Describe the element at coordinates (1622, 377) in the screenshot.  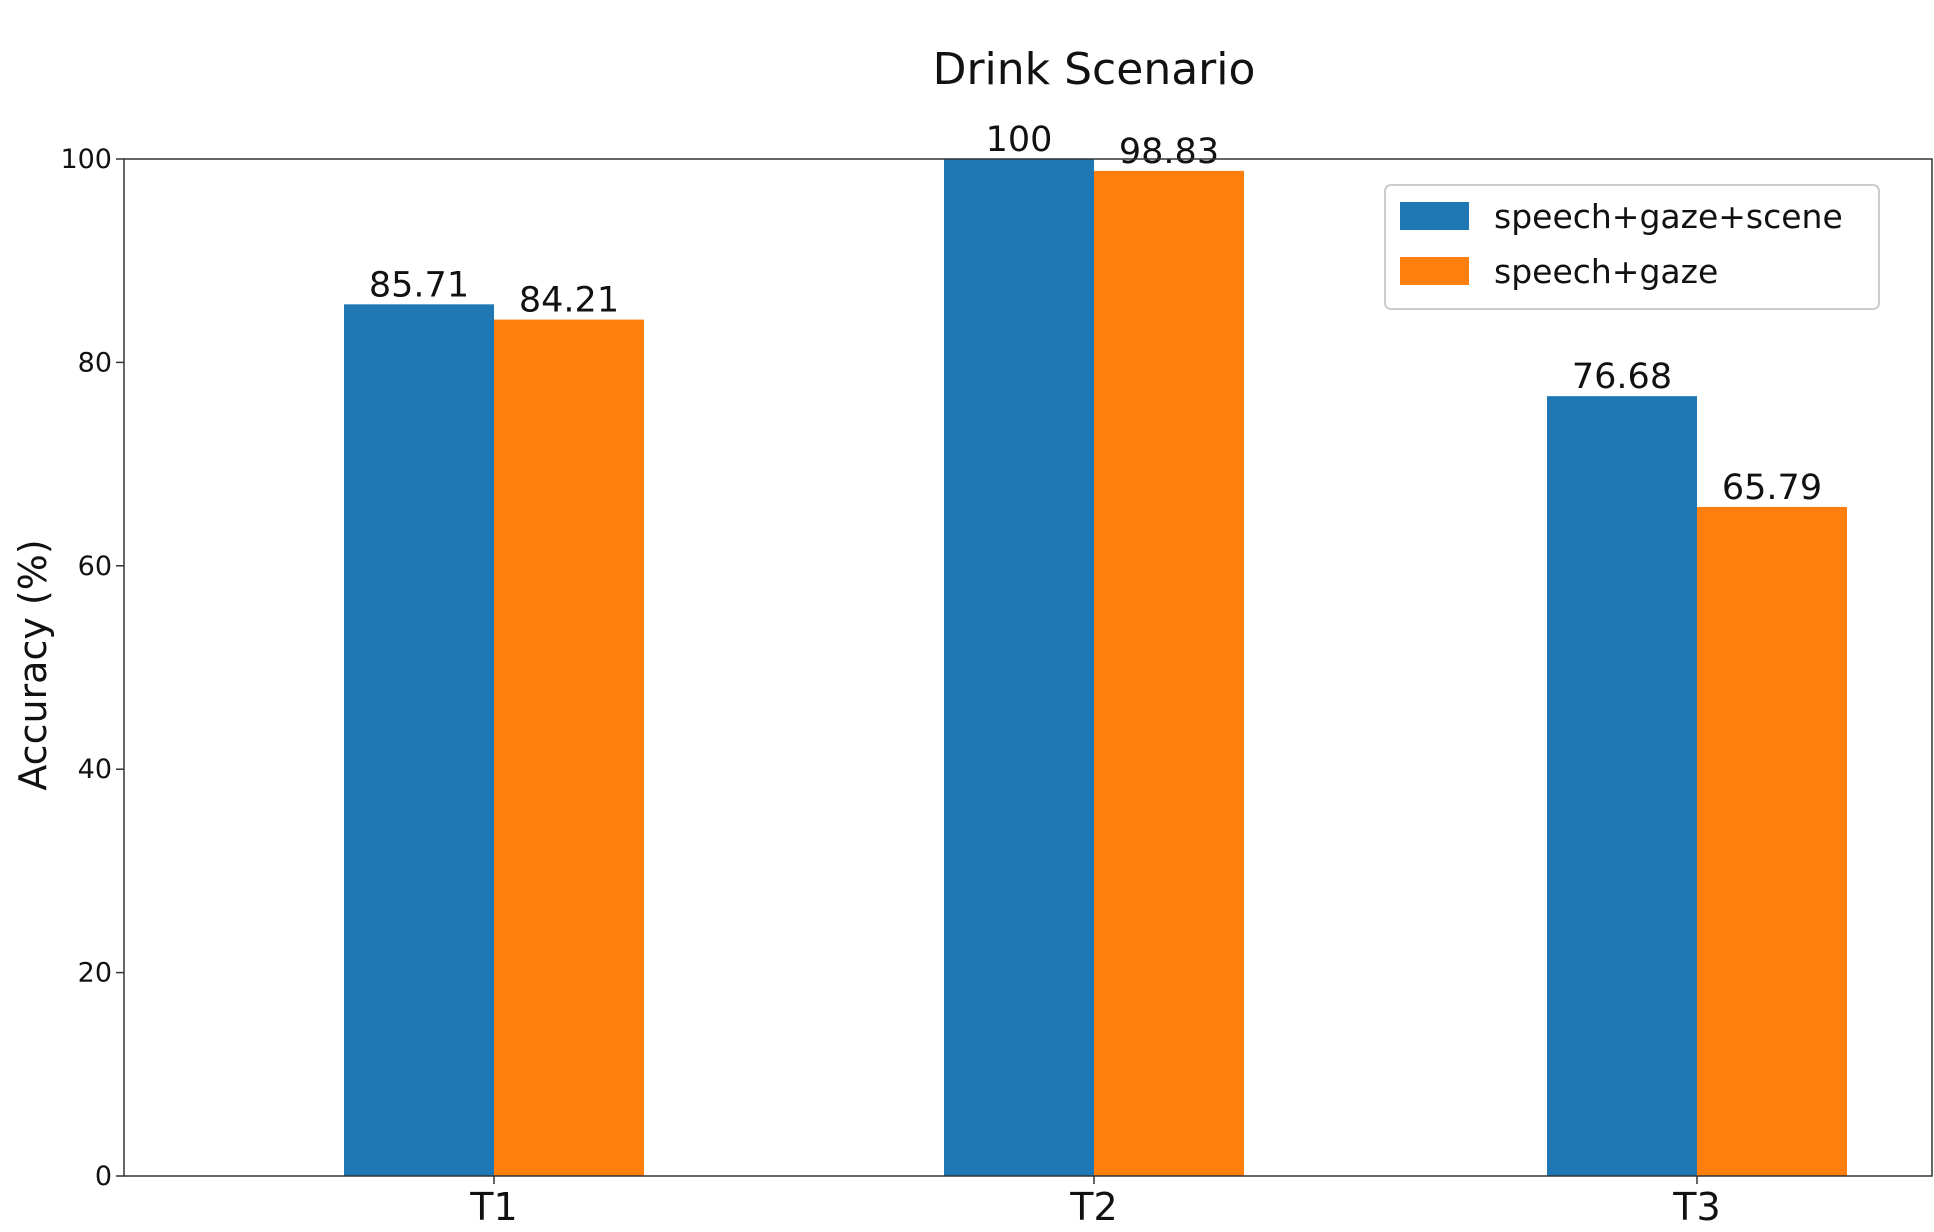
I see `data-label: 76.68` at that location.